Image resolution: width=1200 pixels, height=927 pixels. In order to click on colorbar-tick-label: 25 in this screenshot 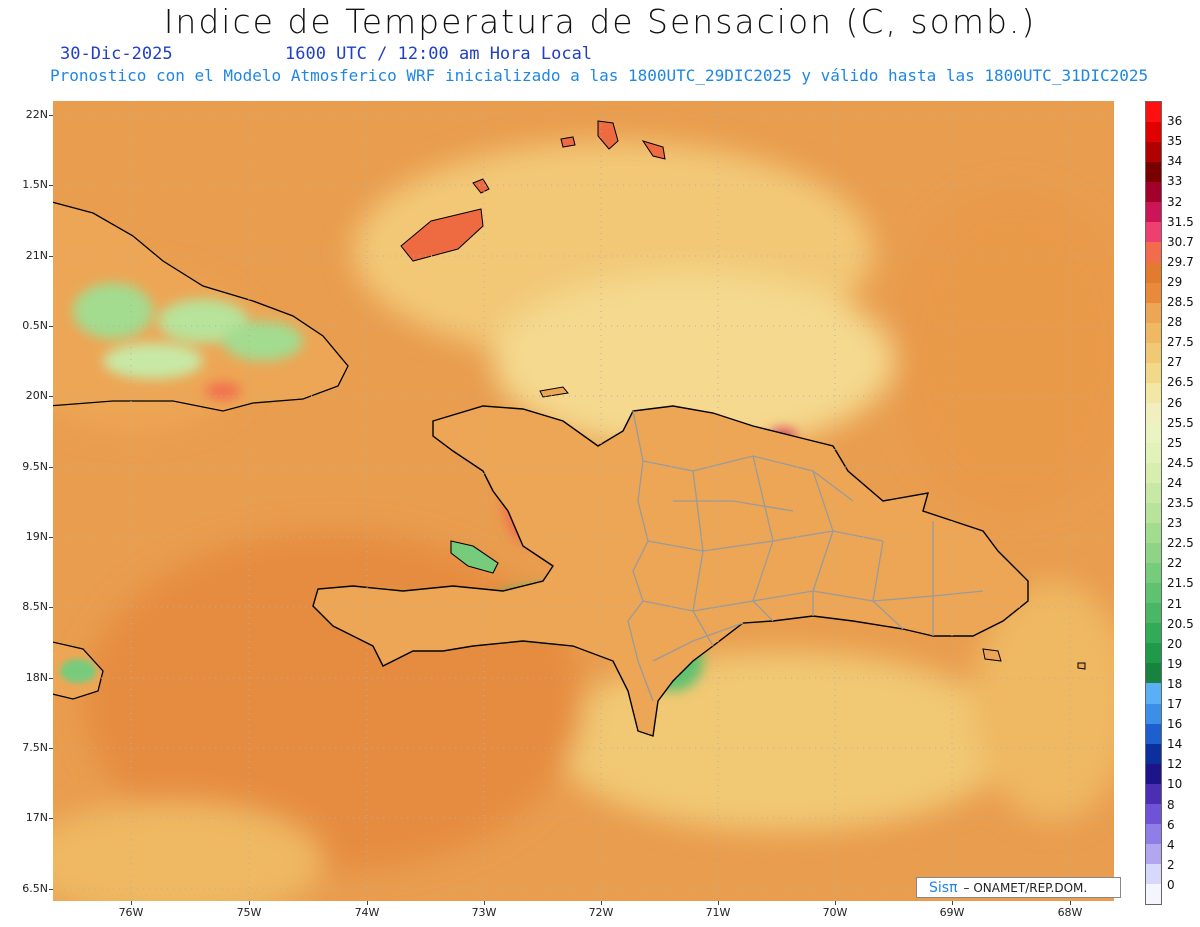, I will do `click(1175, 442)`.